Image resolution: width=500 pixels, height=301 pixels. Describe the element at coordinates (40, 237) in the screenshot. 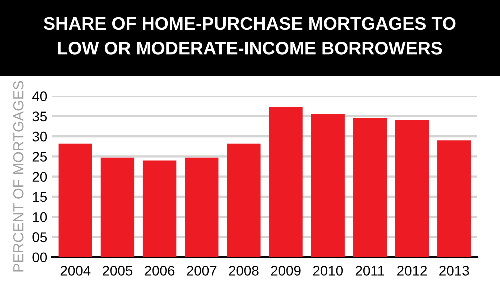

I see `y-tick-label: 05` at that location.